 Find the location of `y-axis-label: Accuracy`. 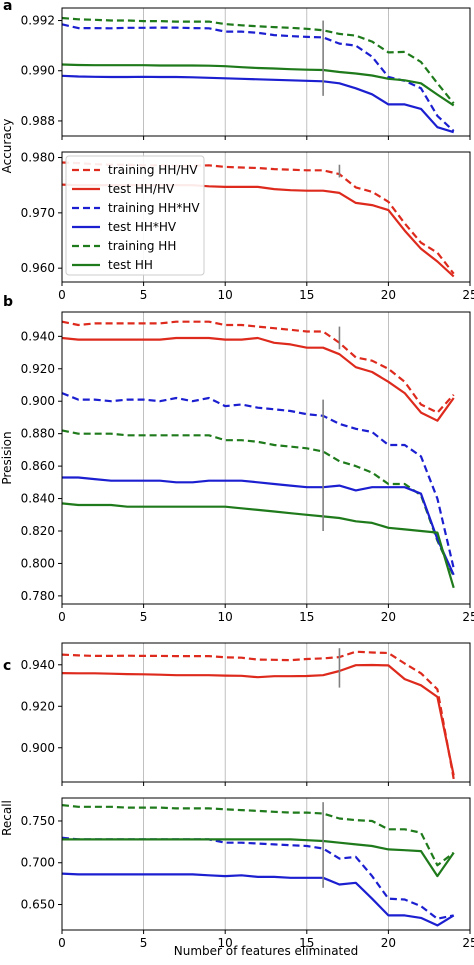

y-axis-label: Accuracy is located at coordinates (7, 146).